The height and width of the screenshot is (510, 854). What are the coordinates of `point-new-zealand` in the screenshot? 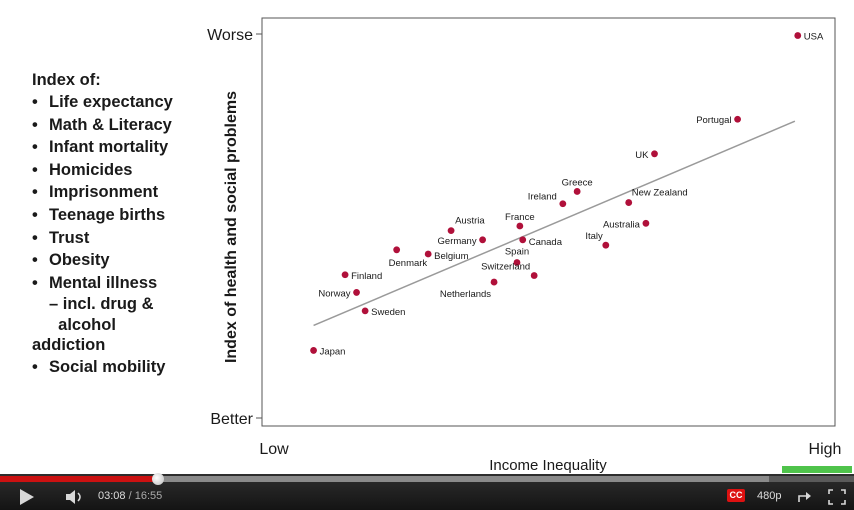 It's located at (629, 202).